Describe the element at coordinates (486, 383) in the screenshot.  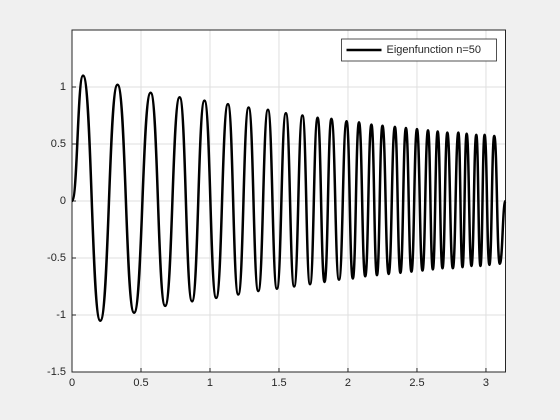
I see `x-tick-label: 3` at that location.